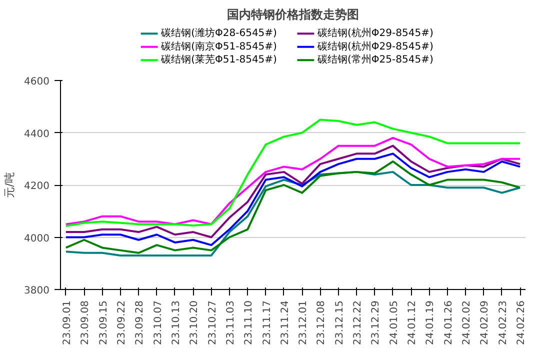 This screenshot has height=350, width=550. What do you see at coordinates (37, 291) in the screenshot?
I see `y-tick-label: 3800` at bounding box center [37, 291].